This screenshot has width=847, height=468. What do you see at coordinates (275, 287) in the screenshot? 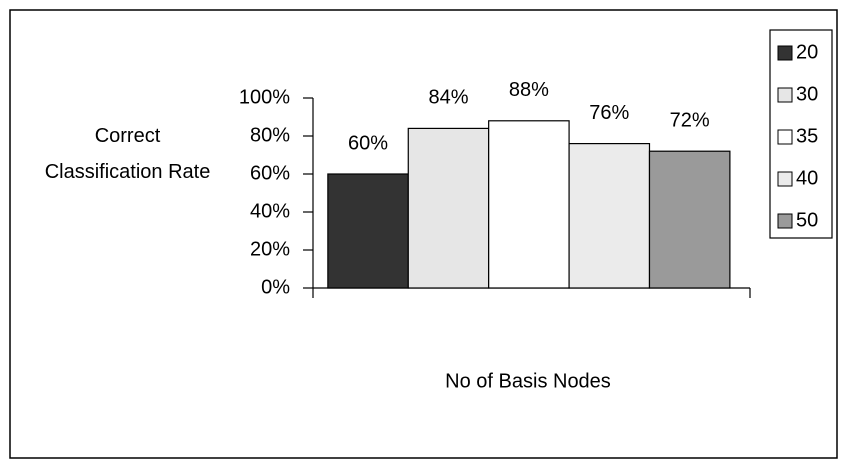
I see `y-tick-label: 0%` at bounding box center [275, 287].